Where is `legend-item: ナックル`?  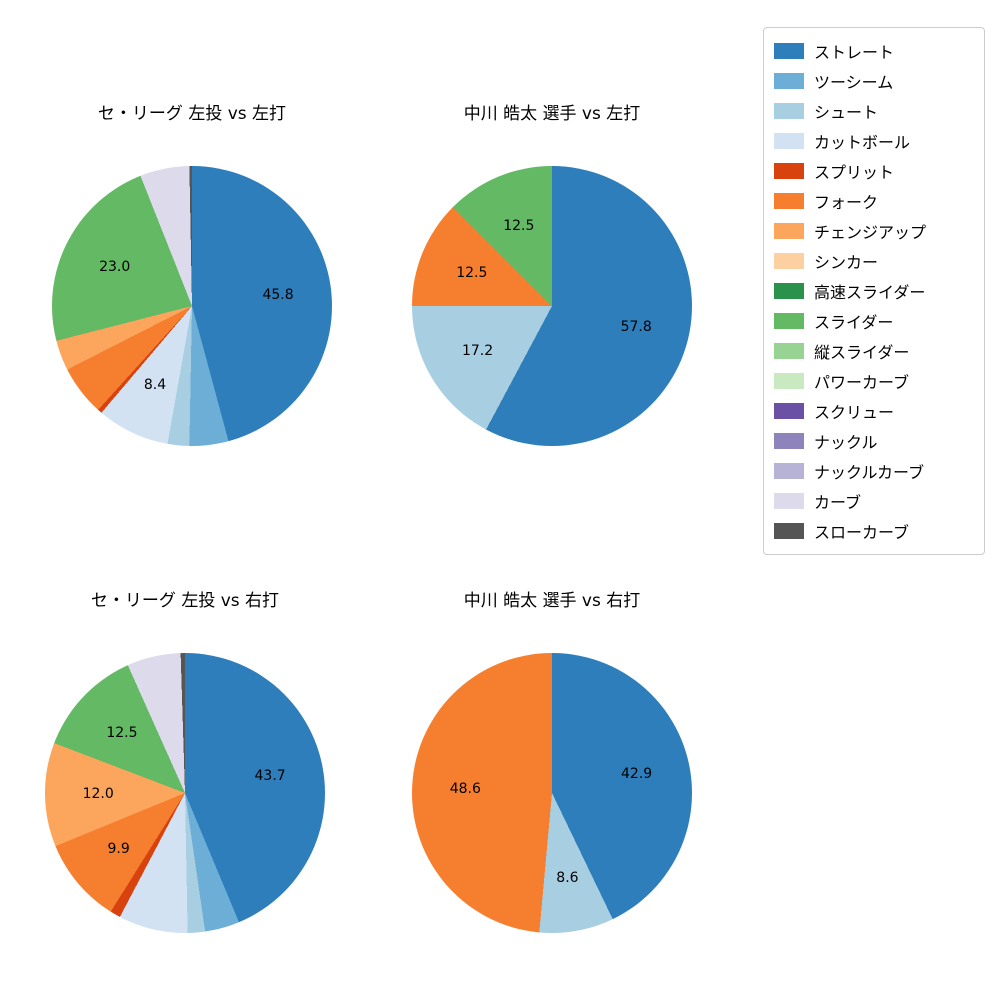 legend-item: ナックル is located at coordinates (874, 441).